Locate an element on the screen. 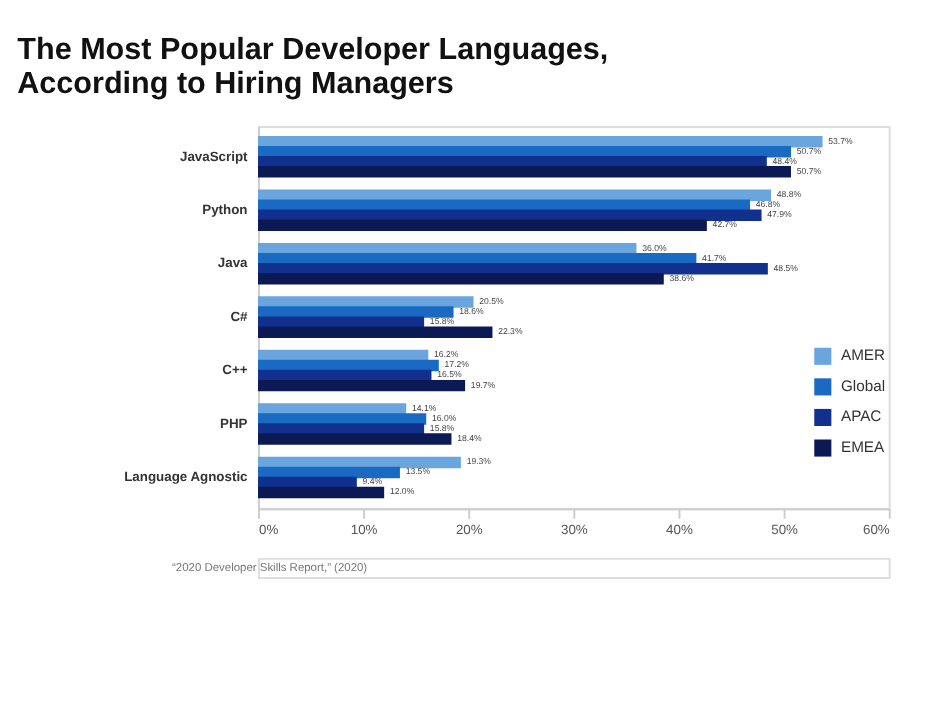 This screenshot has width=948, height=710. legend-label: APAC is located at coordinates (861, 416).